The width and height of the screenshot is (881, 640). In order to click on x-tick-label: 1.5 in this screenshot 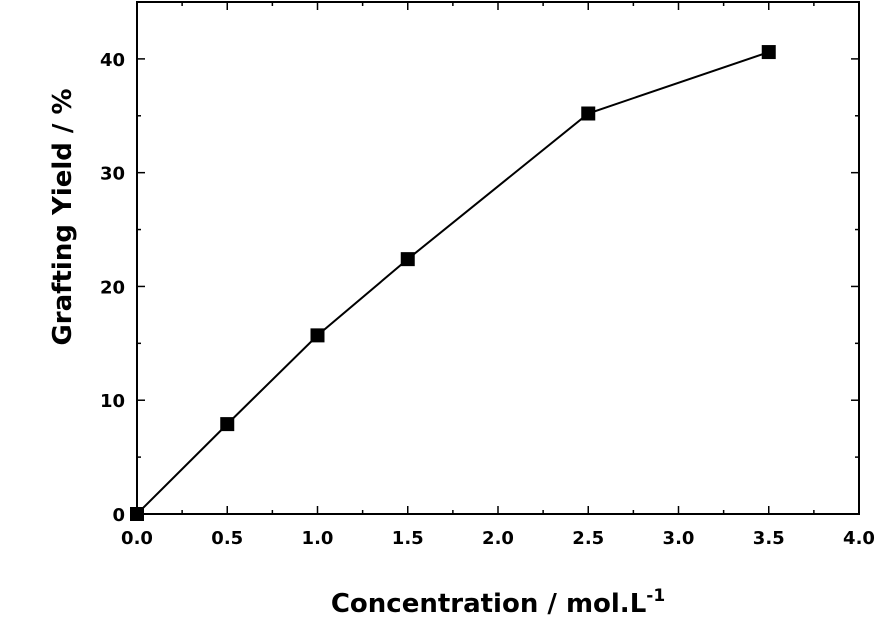, I will do `click(408, 538)`.